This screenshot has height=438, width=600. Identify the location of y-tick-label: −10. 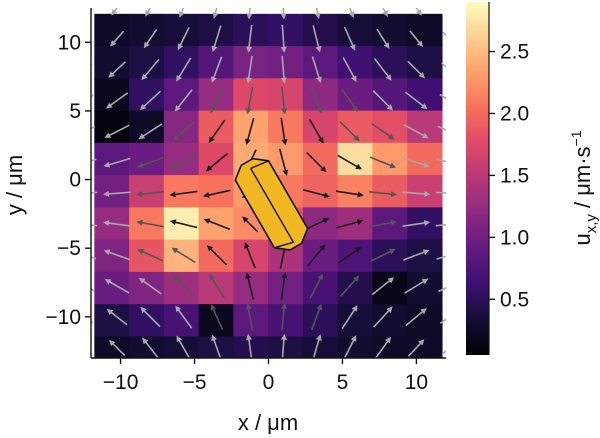
(63, 317).